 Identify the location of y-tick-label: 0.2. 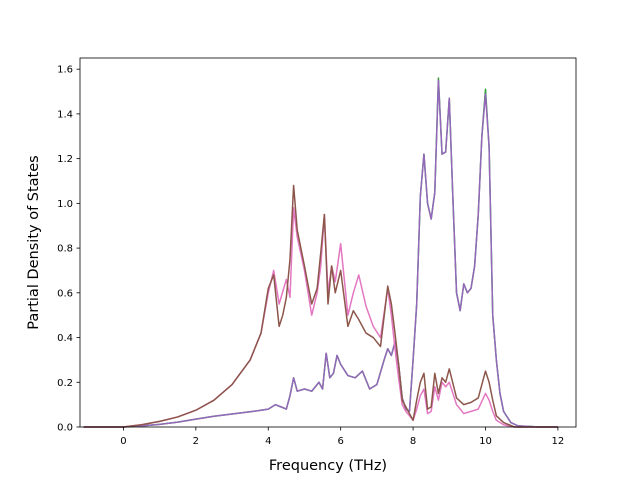
(65, 383).